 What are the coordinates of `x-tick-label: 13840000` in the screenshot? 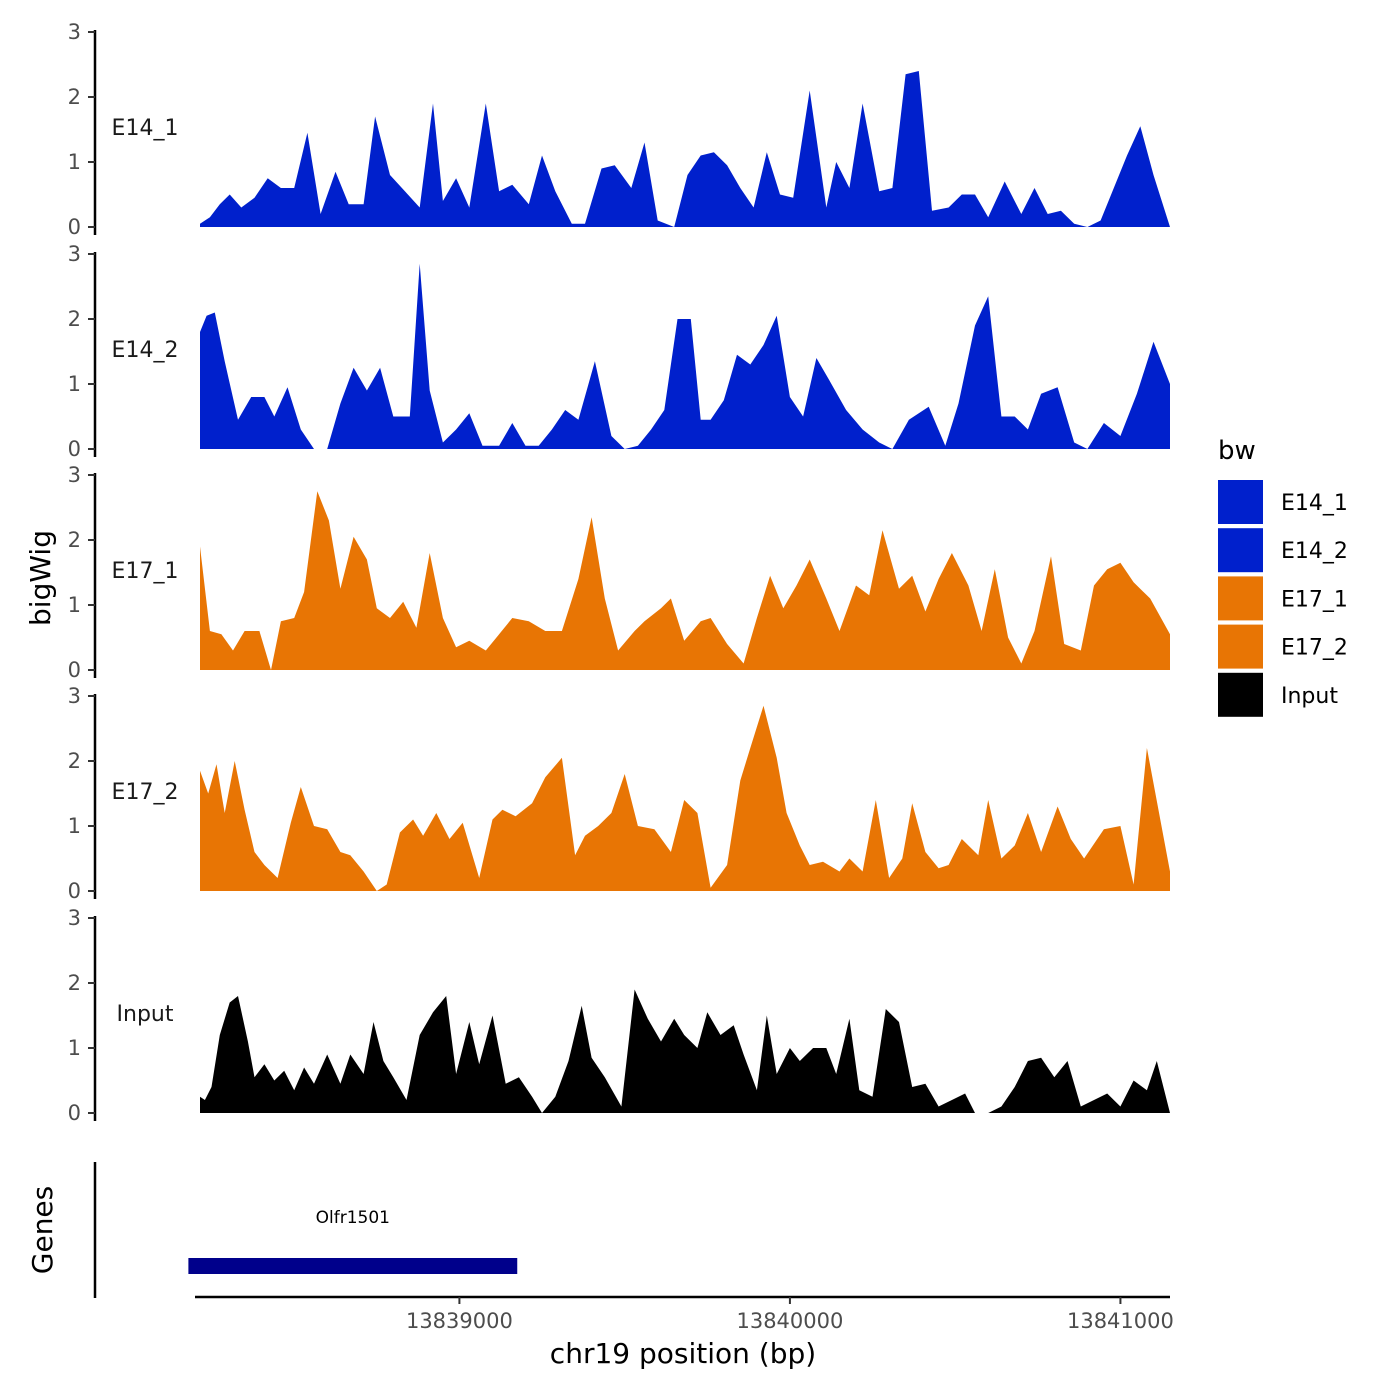 It's located at (789, 1321).